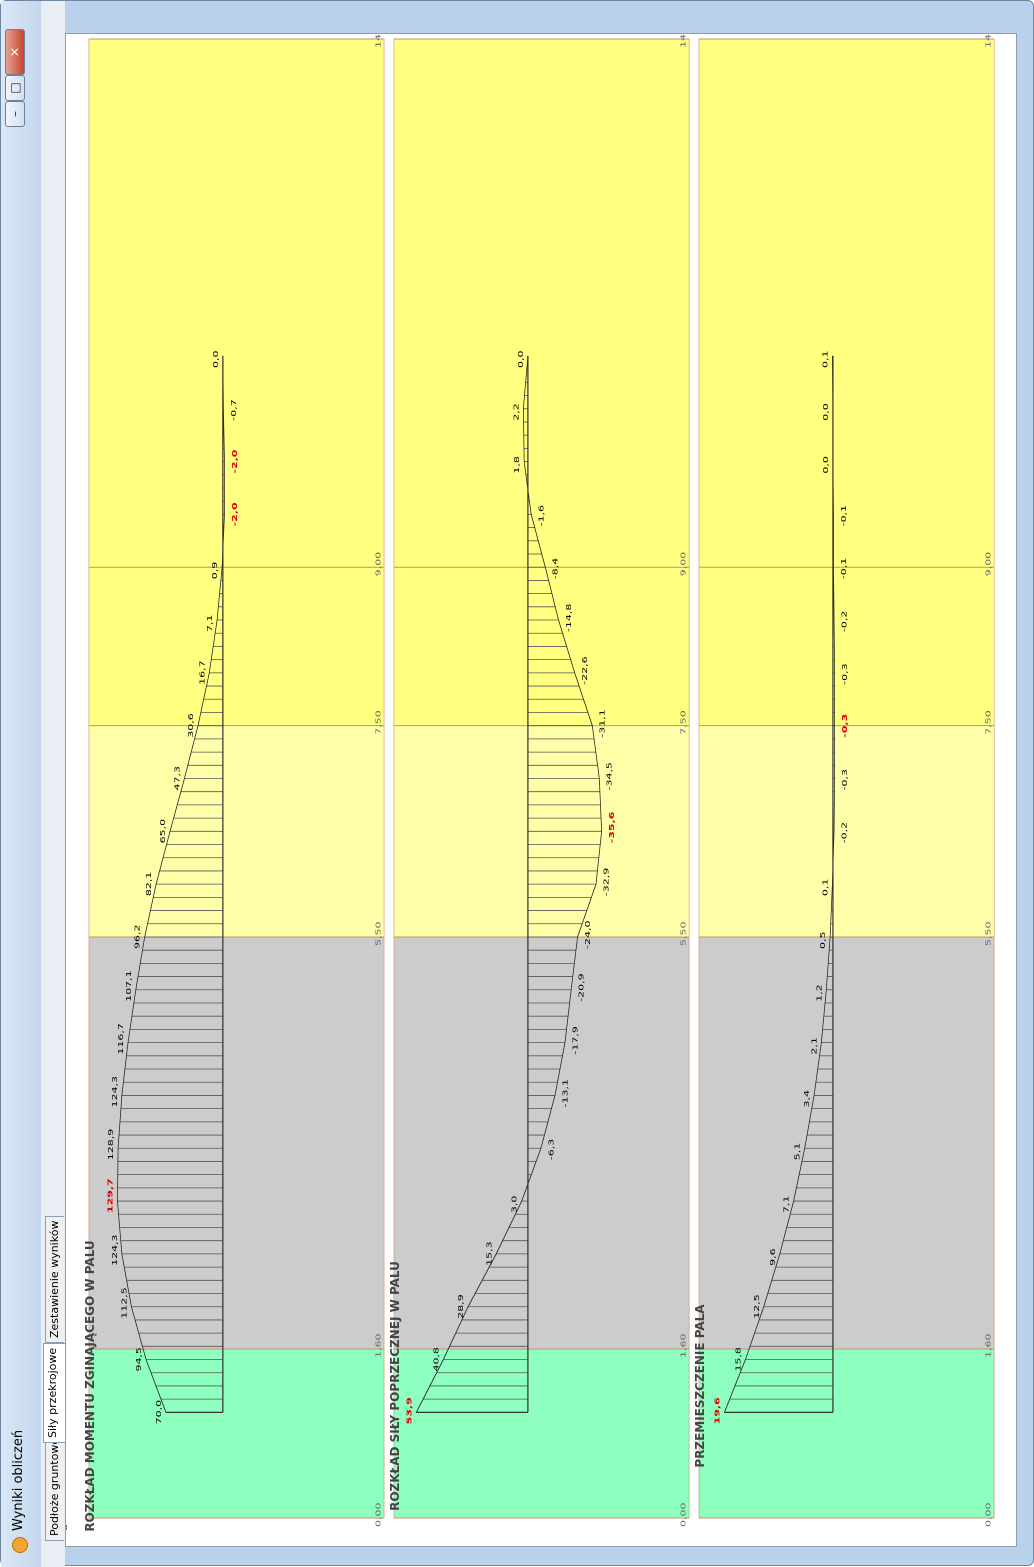 The image size is (1034, 1567). I want to click on maximize-button: □, so click(15, 88).